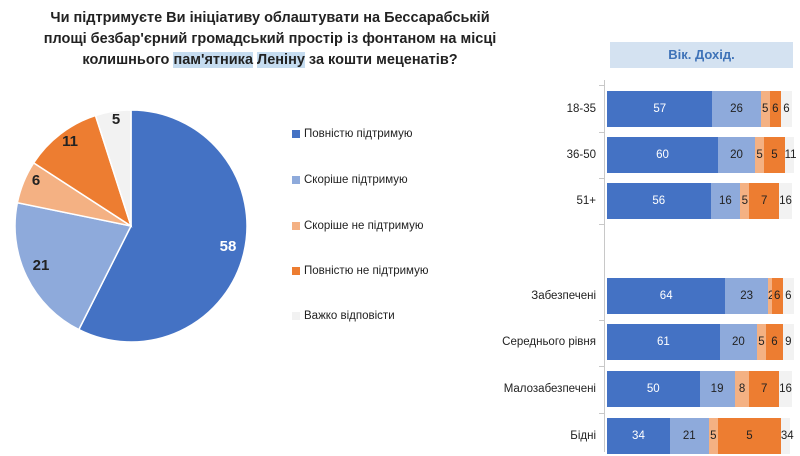  I want to click on bar-segment: 56, so click(659, 201).